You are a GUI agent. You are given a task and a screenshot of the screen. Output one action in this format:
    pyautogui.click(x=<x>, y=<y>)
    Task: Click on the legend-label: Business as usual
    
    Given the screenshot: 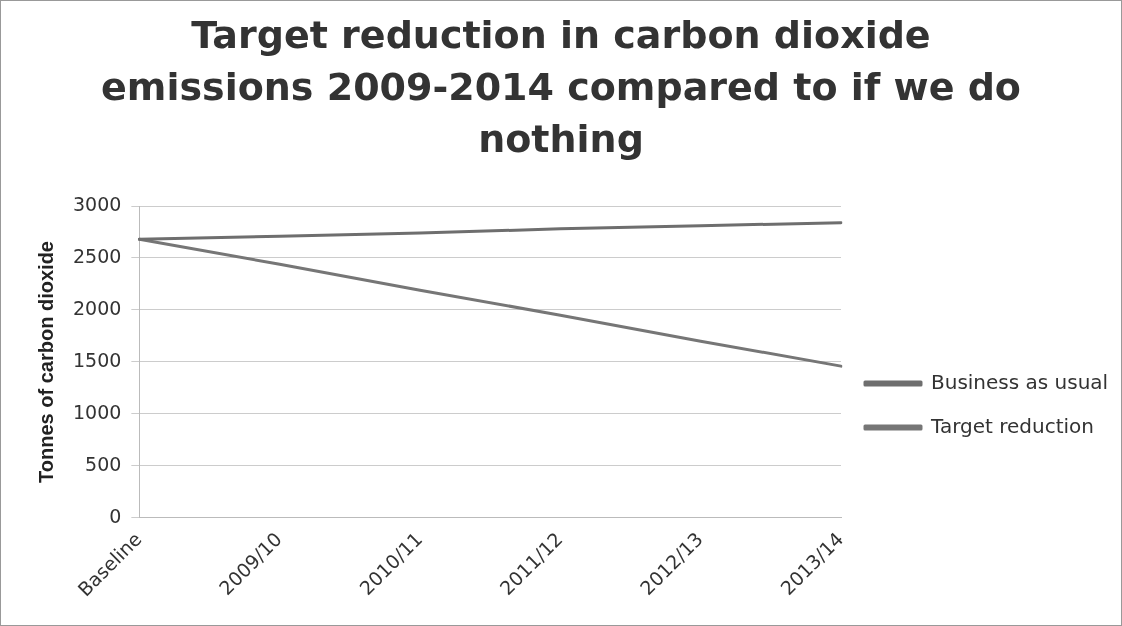 What is the action you would take?
    pyautogui.click(x=1020, y=381)
    